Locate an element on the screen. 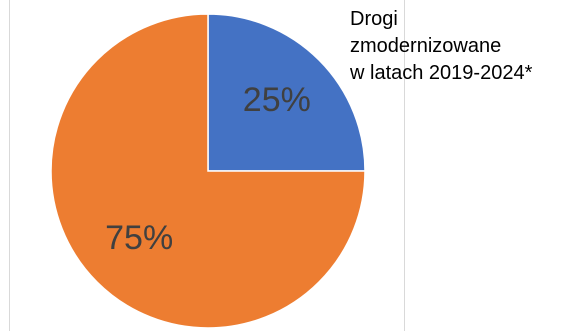  chart-title-line-2: zmodernizowane is located at coordinates (426, 46).